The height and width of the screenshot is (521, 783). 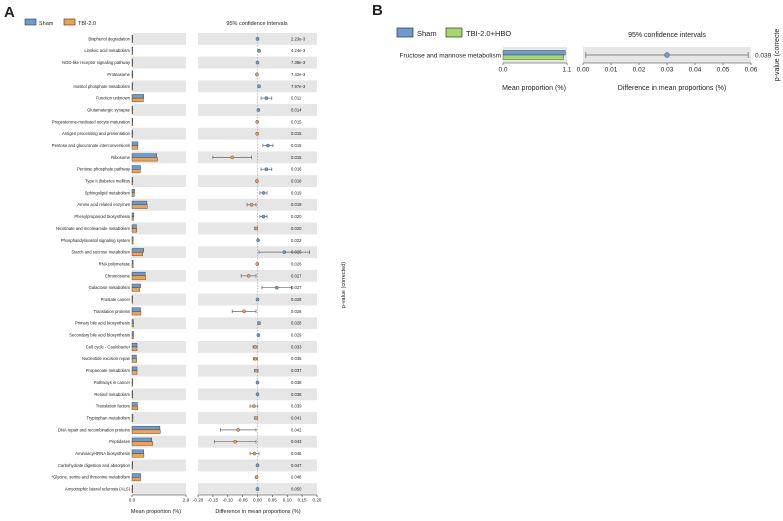 What do you see at coordinates (106, 358) in the screenshot?
I see `category-label: Nucleotide excision repair` at bounding box center [106, 358].